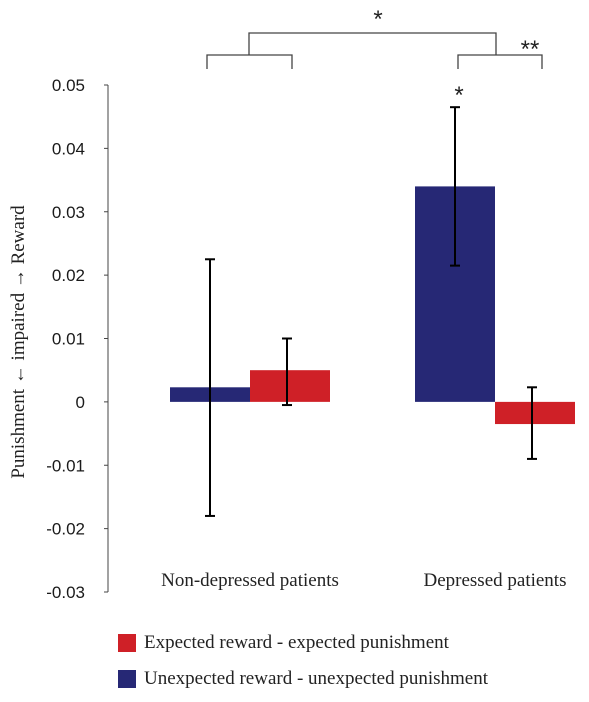 The width and height of the screenshot is (589, 702). I want to click on y-axis-ticks: 0.05 0.04 0.03 0.02 0.01 0 -0.01 -0.02 -0.03, so click(77, 339).